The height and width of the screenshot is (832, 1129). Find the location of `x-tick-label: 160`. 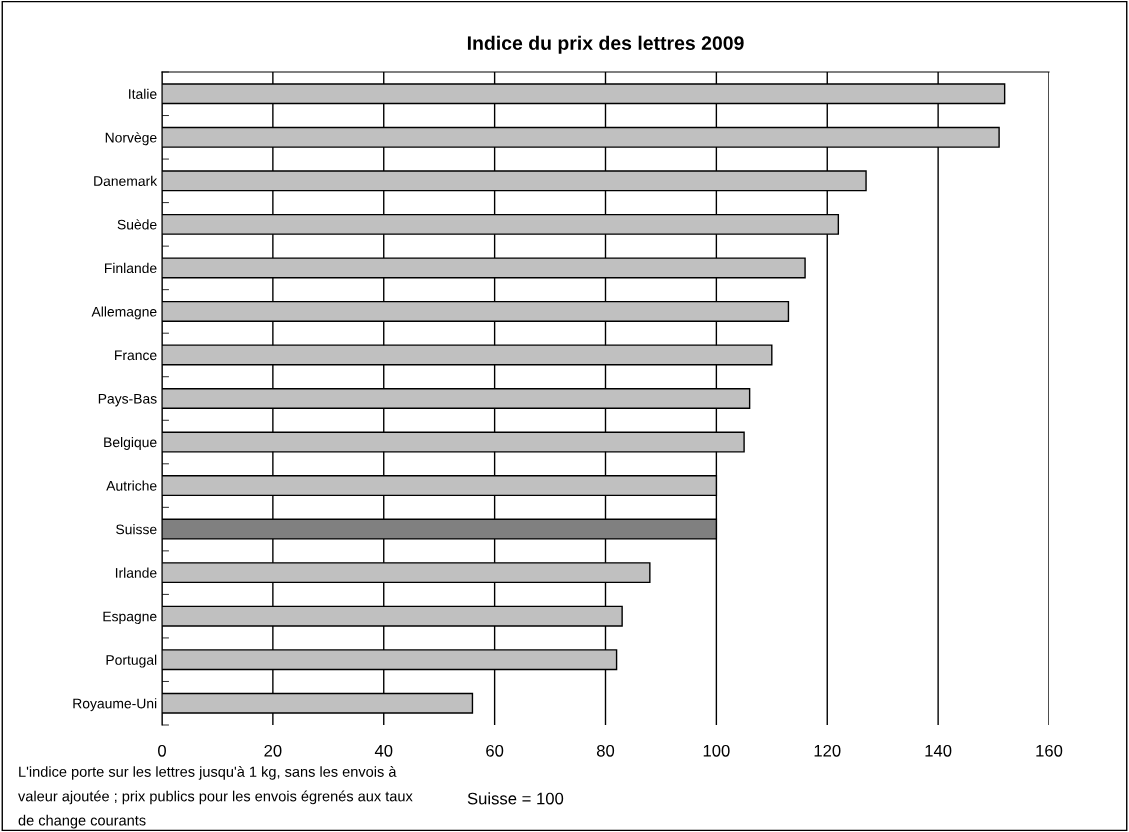

x-tick-label: 160 is located at coordinates (1049, 750).